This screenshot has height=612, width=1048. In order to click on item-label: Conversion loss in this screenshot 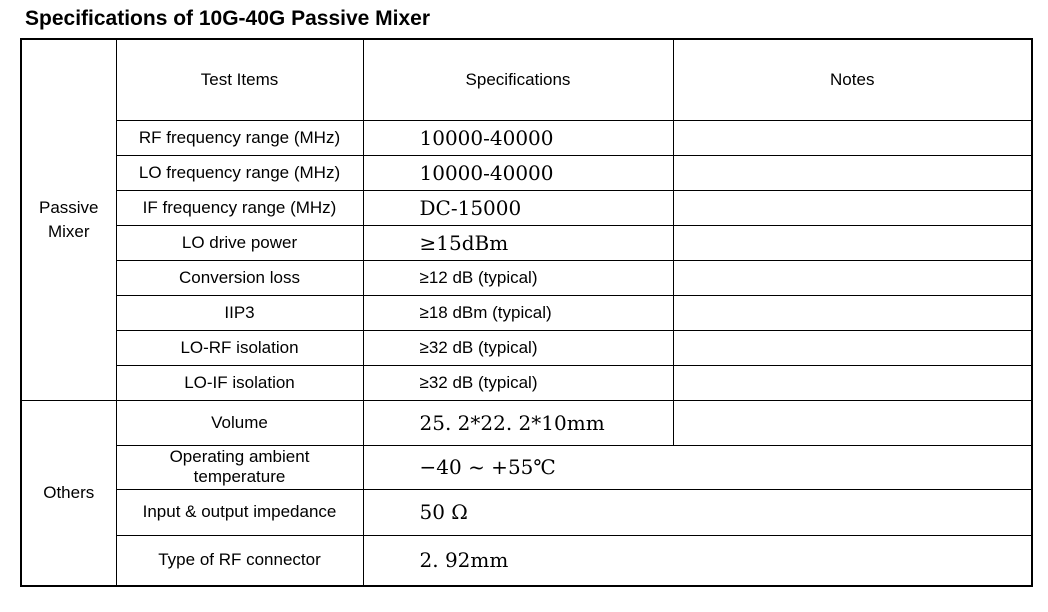, I will do `click(239, 277)`.